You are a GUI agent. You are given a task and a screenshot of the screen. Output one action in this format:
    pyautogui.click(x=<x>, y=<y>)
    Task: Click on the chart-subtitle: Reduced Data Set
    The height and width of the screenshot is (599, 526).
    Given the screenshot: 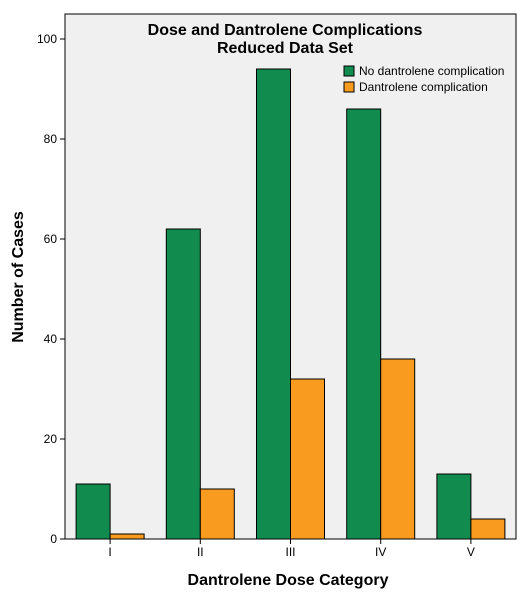 What is the action you would take?
    pyautogui.click(x=285, y=48)
    